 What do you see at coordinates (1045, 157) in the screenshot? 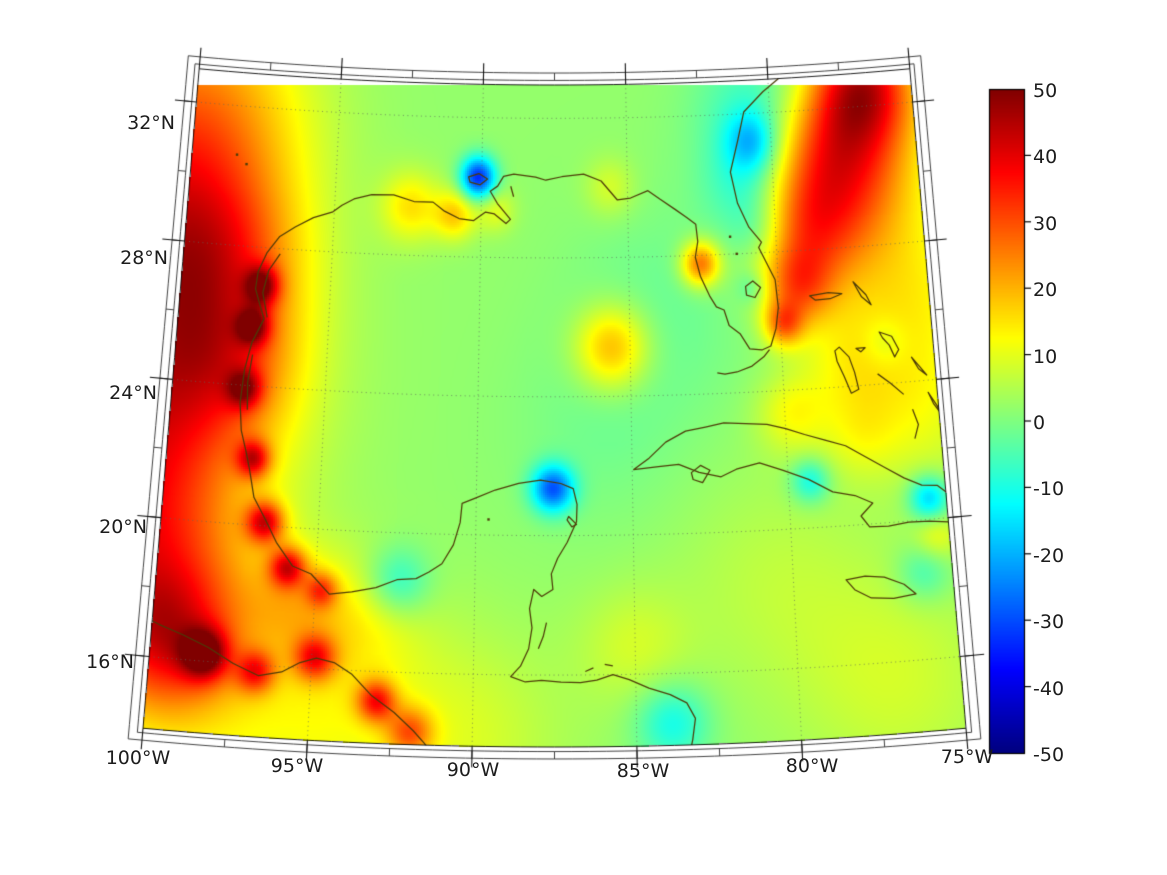
I see `colorbar-tick-label: 40` at bounding box center [1045, 157].